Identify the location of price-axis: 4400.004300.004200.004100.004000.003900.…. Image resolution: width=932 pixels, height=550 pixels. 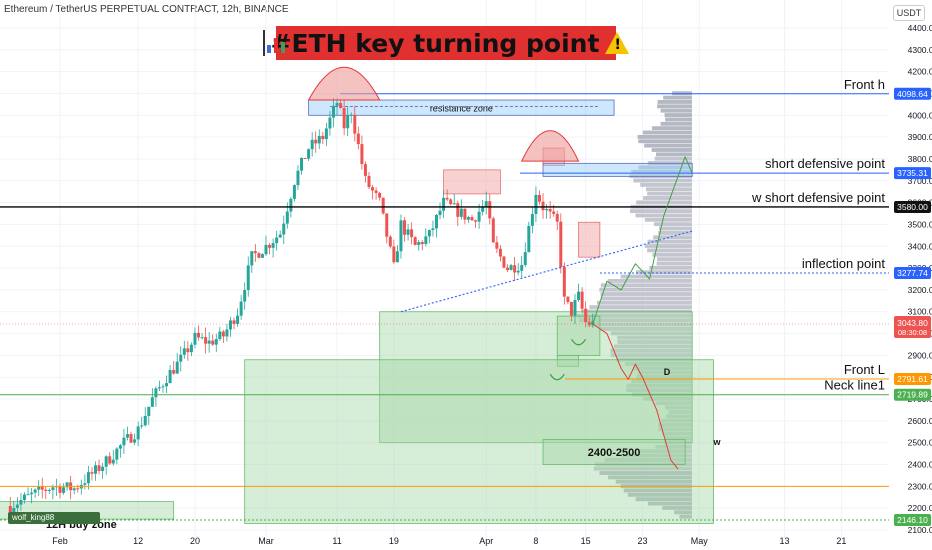
(913, 279).